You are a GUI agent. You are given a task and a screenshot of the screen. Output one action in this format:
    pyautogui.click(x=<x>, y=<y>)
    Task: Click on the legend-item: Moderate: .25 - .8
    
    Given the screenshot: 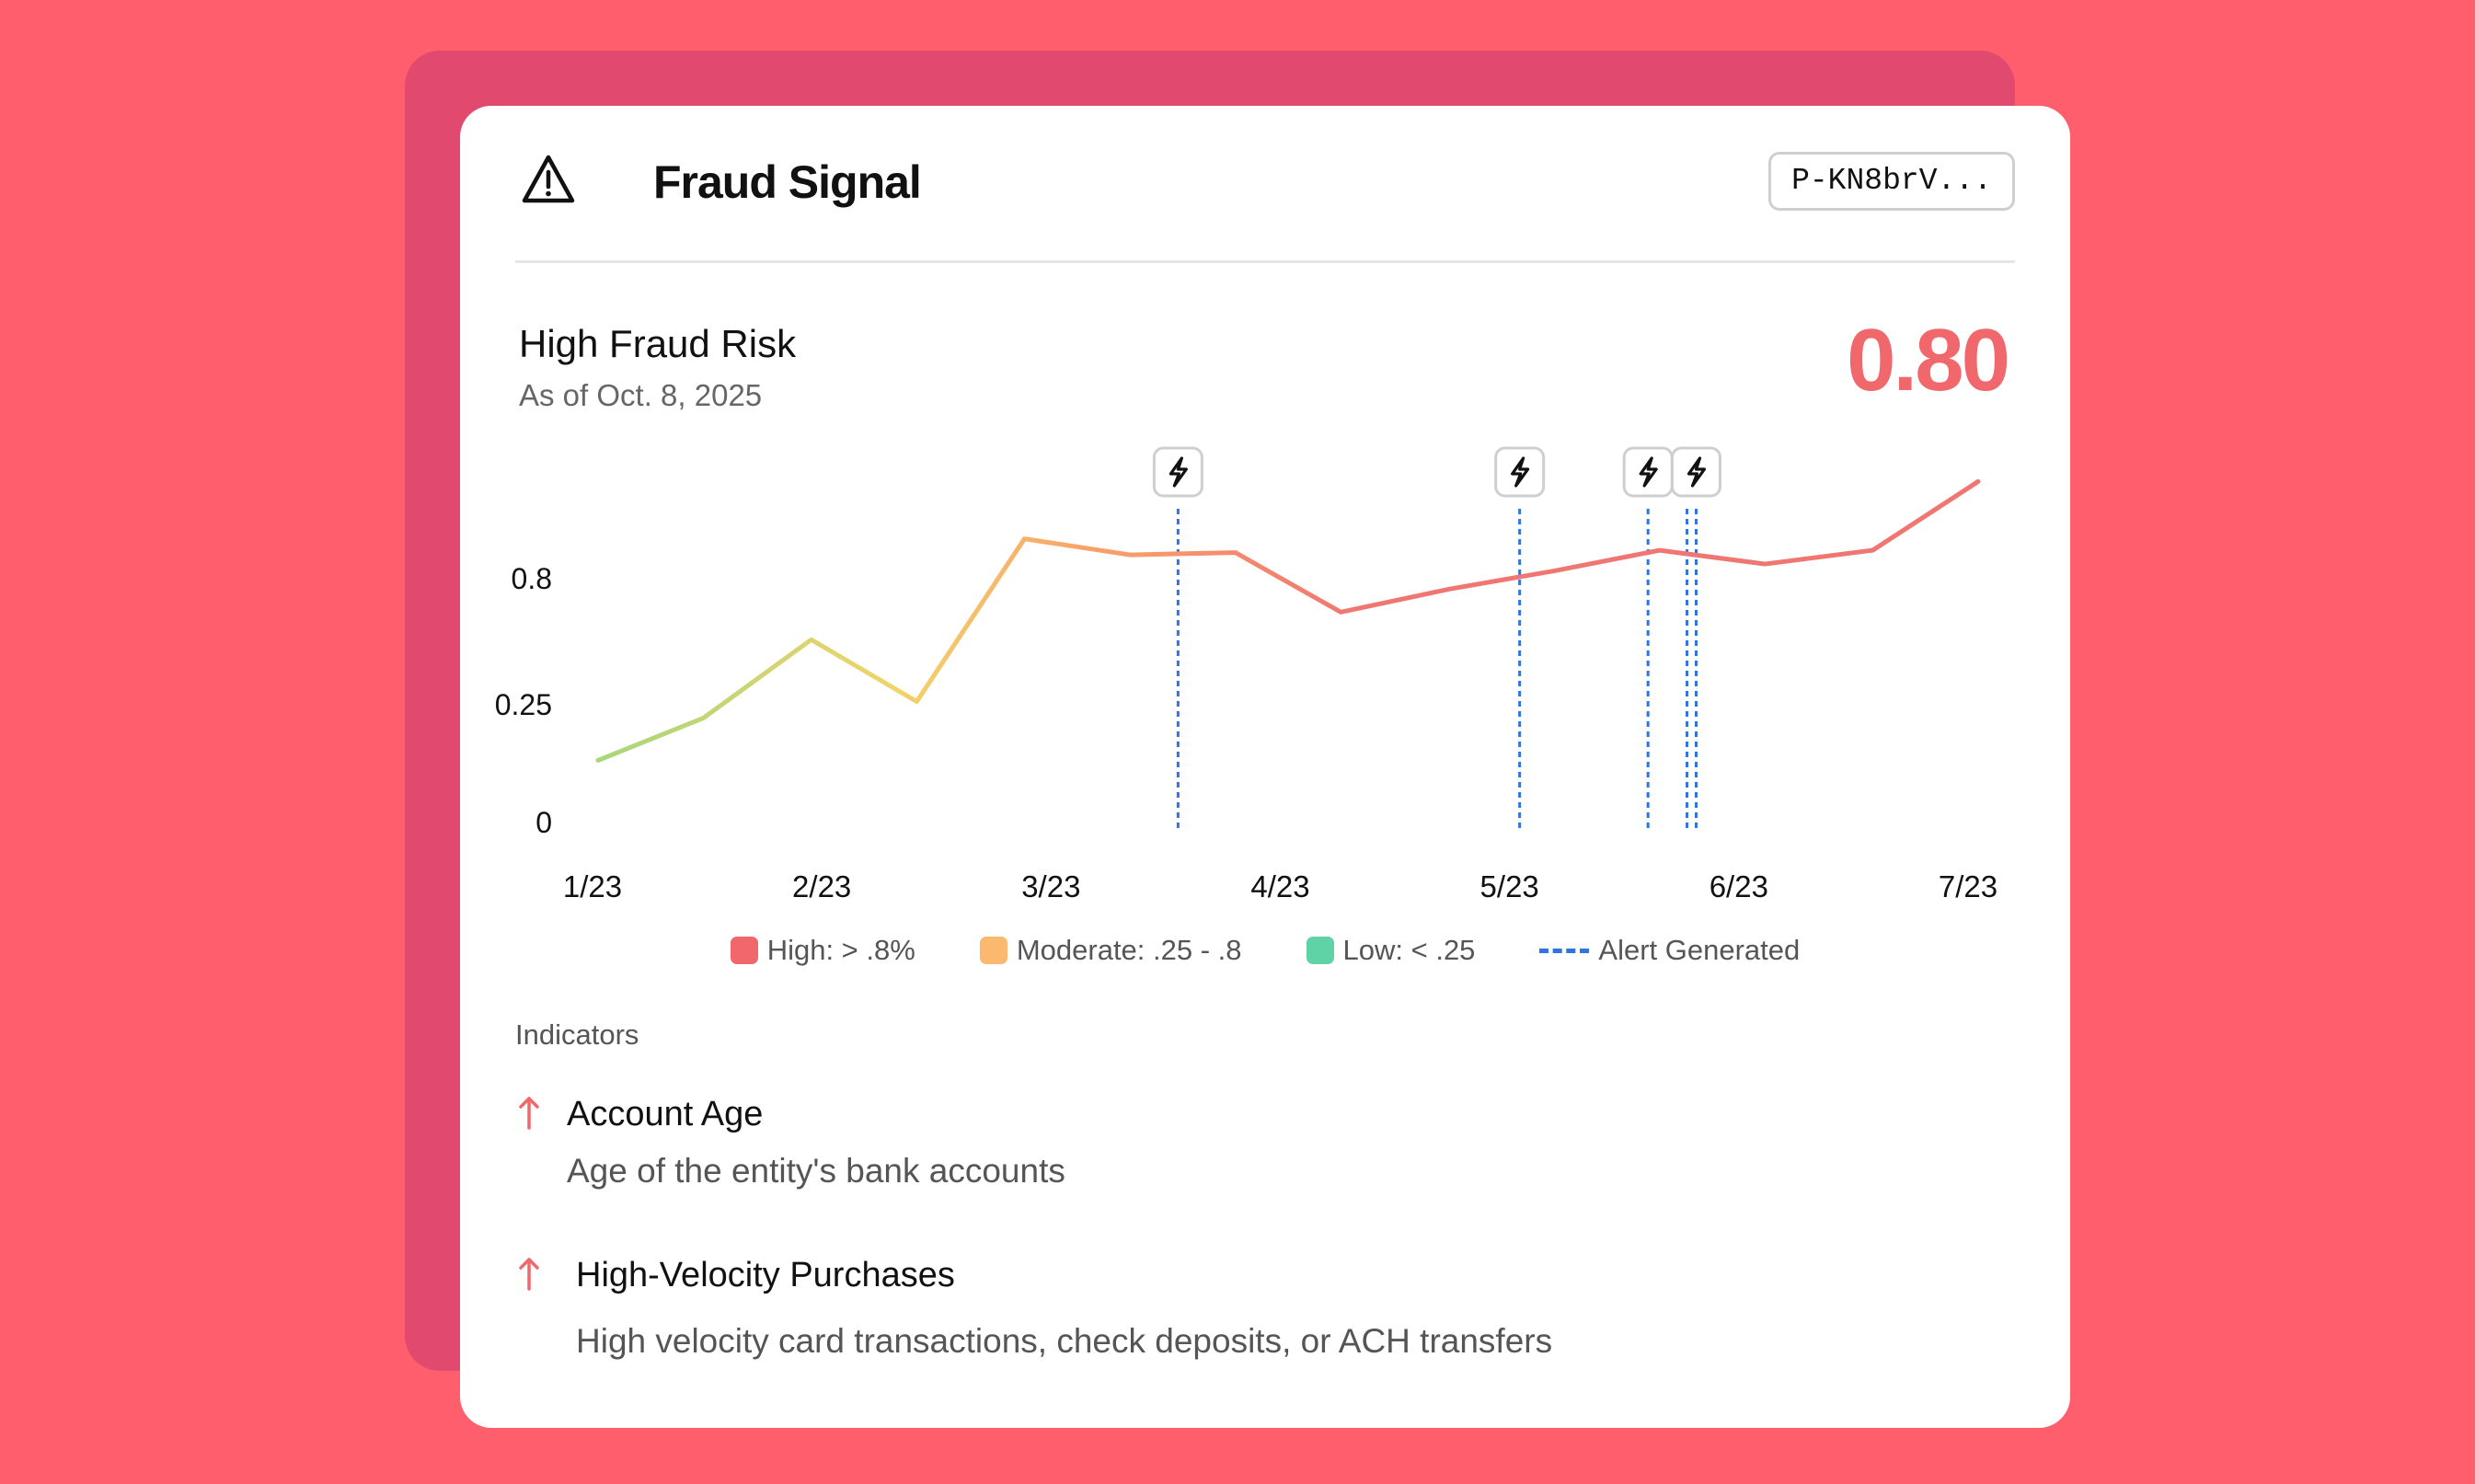 What is the action you would take?
    pyautogui.click(x=1110, y=950)
    